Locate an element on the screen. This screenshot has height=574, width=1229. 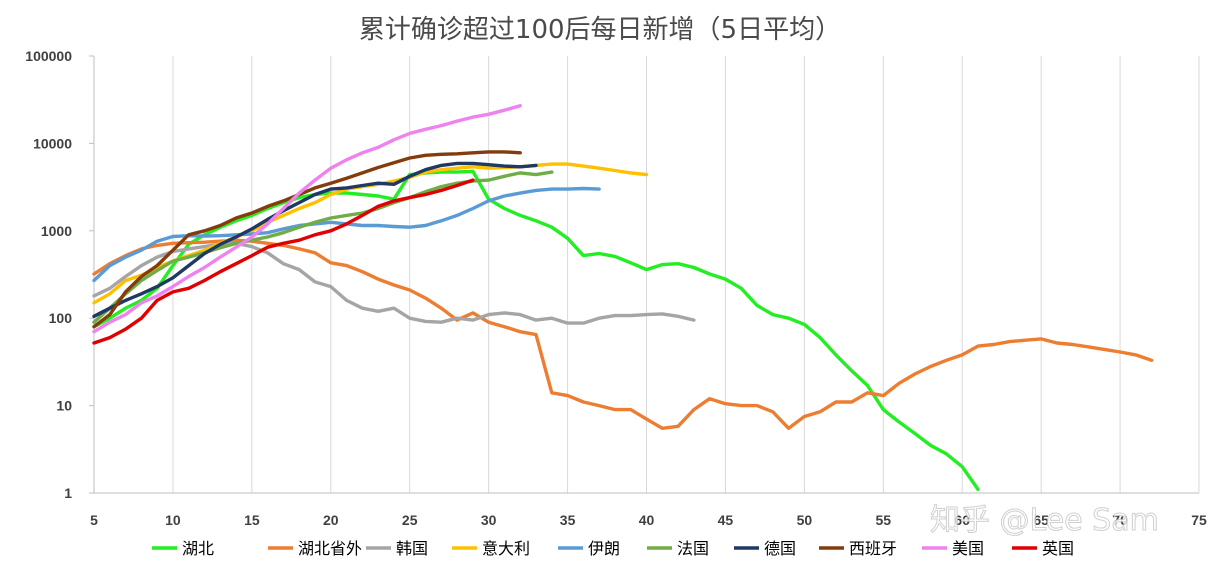
x-tick-label: 15 is located at coordinates (252, 520).